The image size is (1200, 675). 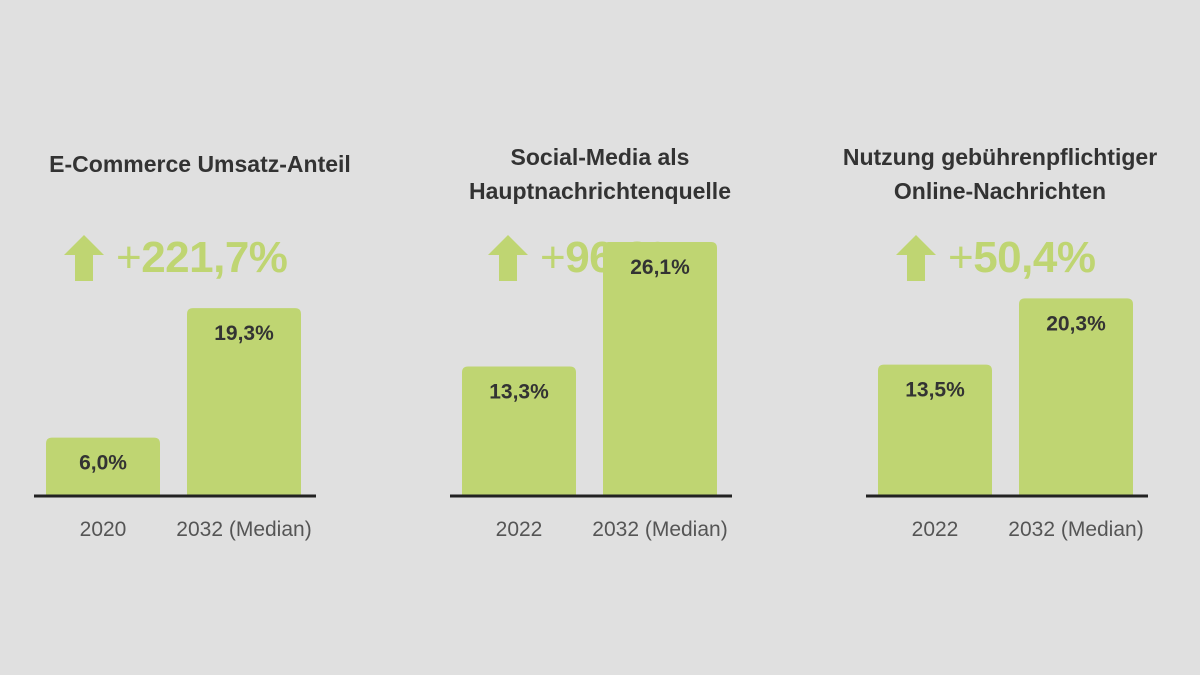 I want to click on category-label: 2020, so click(x=103, y=529).